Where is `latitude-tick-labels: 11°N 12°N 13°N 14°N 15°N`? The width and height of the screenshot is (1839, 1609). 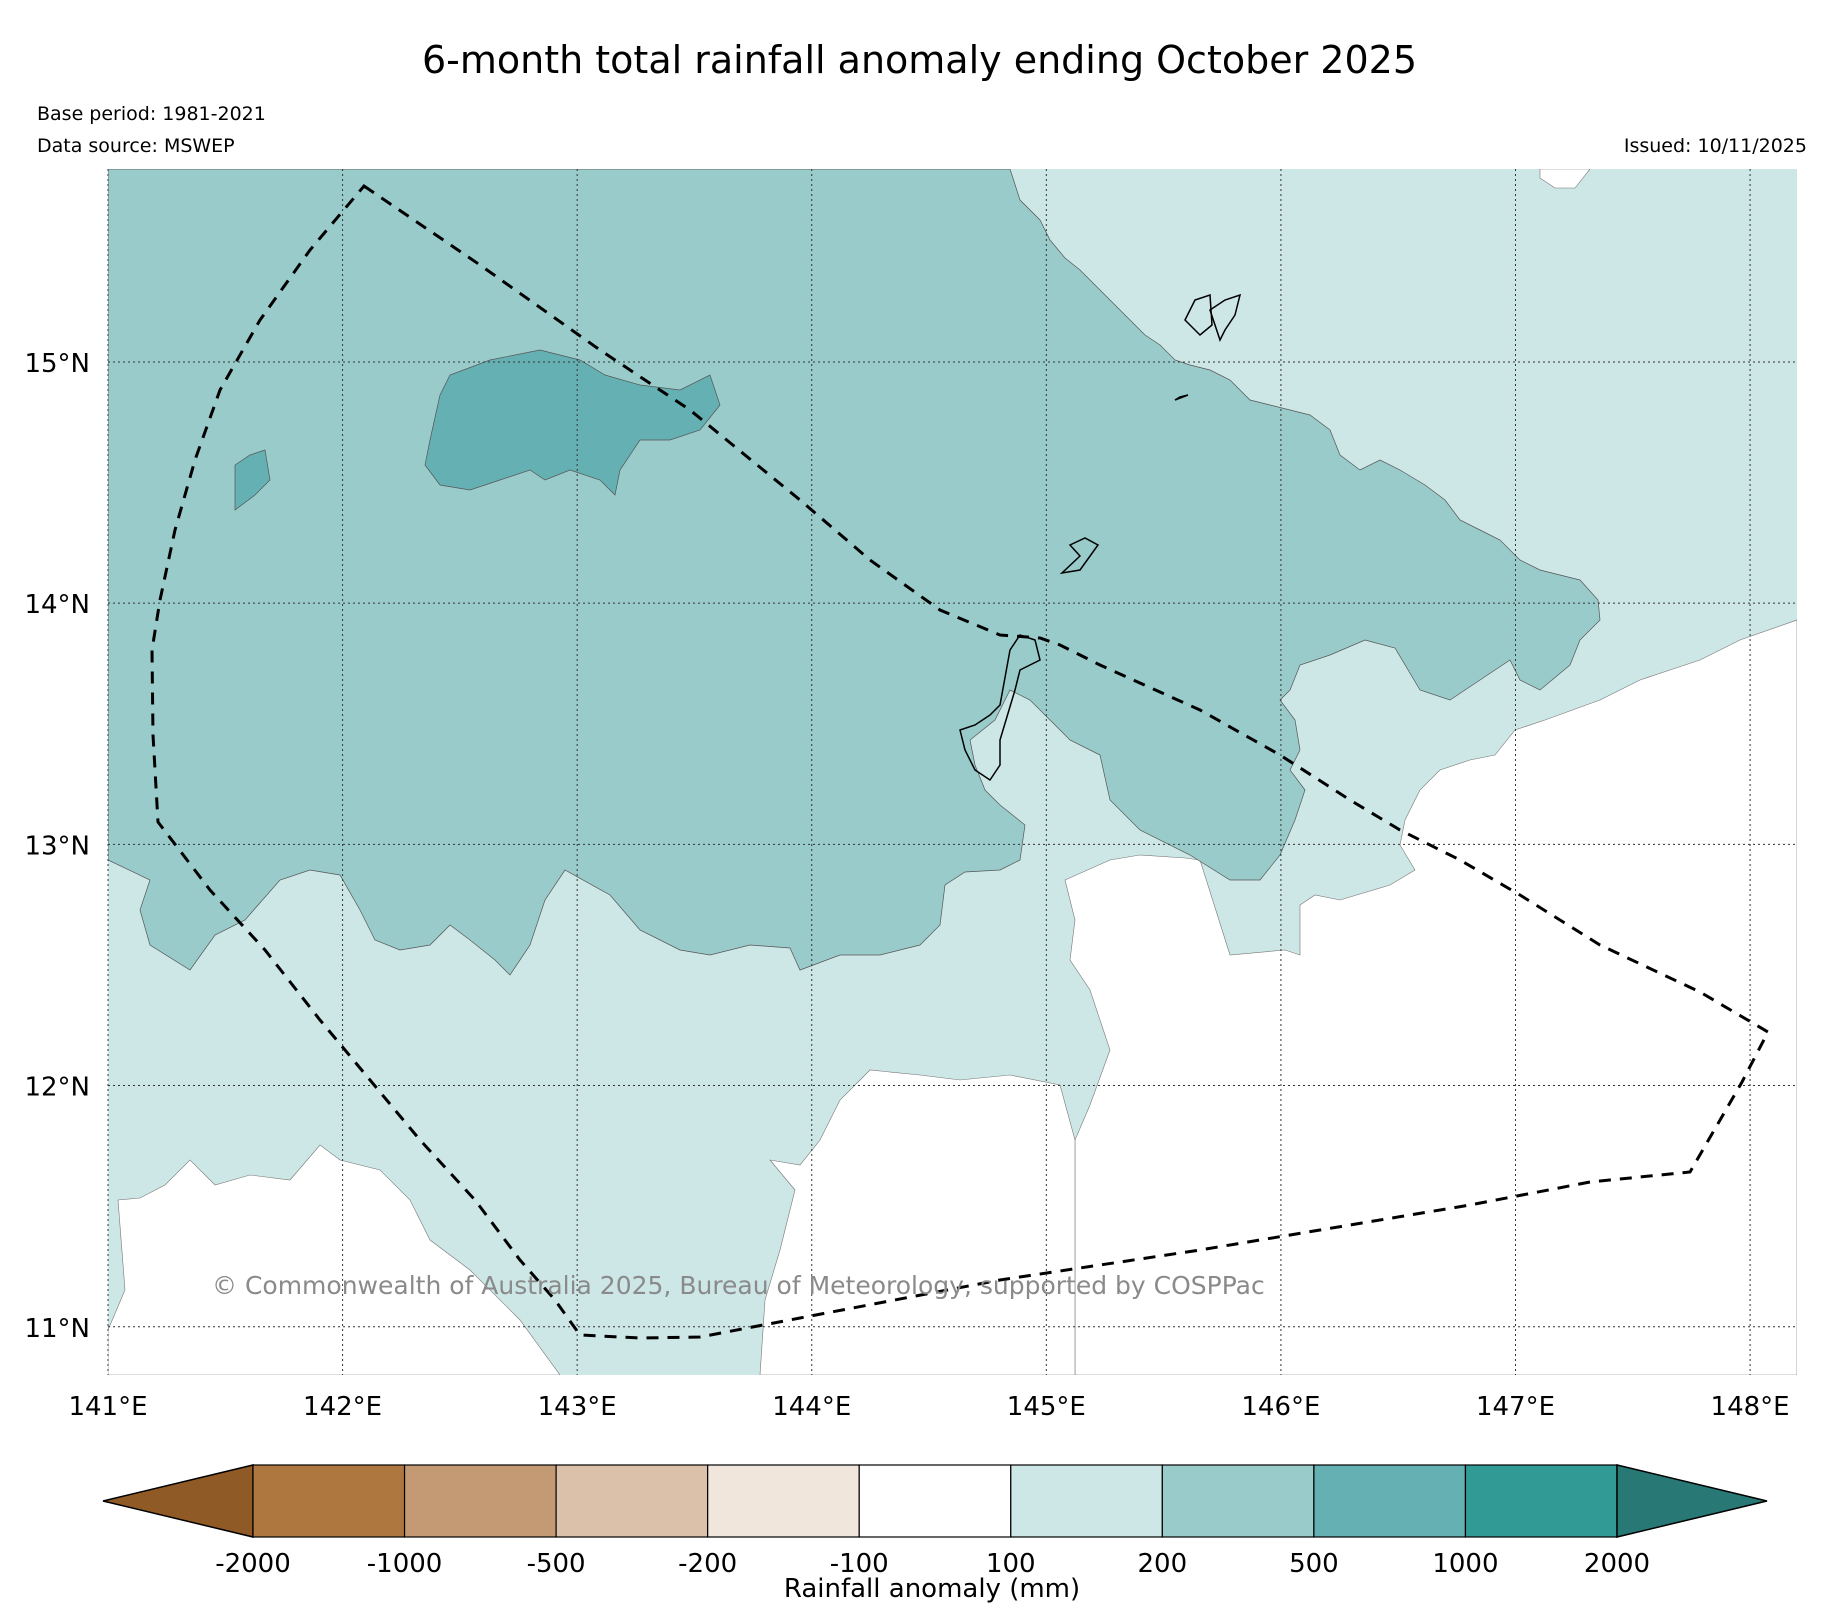 latitude-tick-labels: 11°N 12°N 13°N 14°N 15°N is located at coordinates (57, 846).